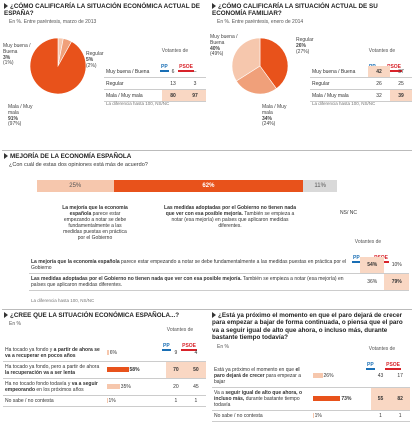  Describe the element at coordinates (348, 213) in the screenshot. I see `q3-nsnc: NS/ NC` at that location.